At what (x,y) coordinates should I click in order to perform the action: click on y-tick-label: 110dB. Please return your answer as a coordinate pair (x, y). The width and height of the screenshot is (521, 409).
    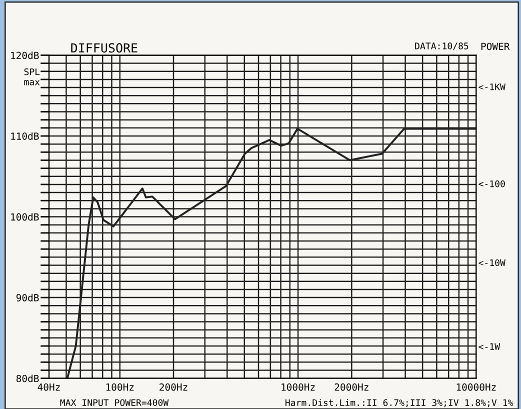
    Looking at the image, I should click on (25, 136).